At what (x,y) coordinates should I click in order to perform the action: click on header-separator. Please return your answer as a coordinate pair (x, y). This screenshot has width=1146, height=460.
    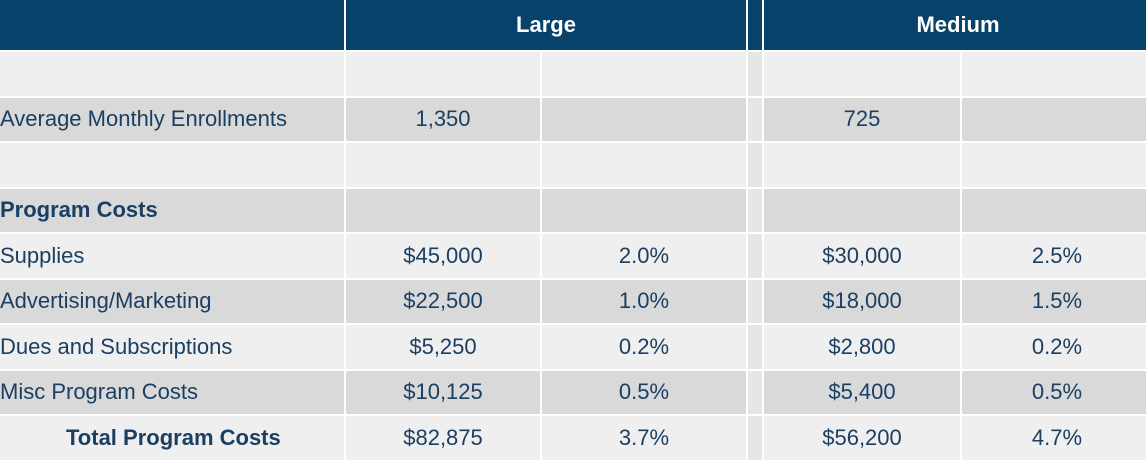
    Looking at the image, I should click on (755, 25).